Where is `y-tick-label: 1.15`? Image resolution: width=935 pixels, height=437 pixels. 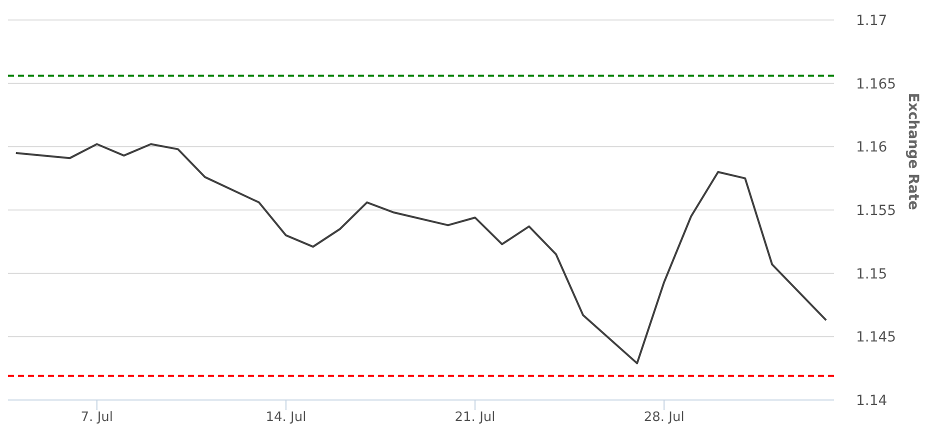 y-tick-label: 1.15 is located at coordinates (872, 274).